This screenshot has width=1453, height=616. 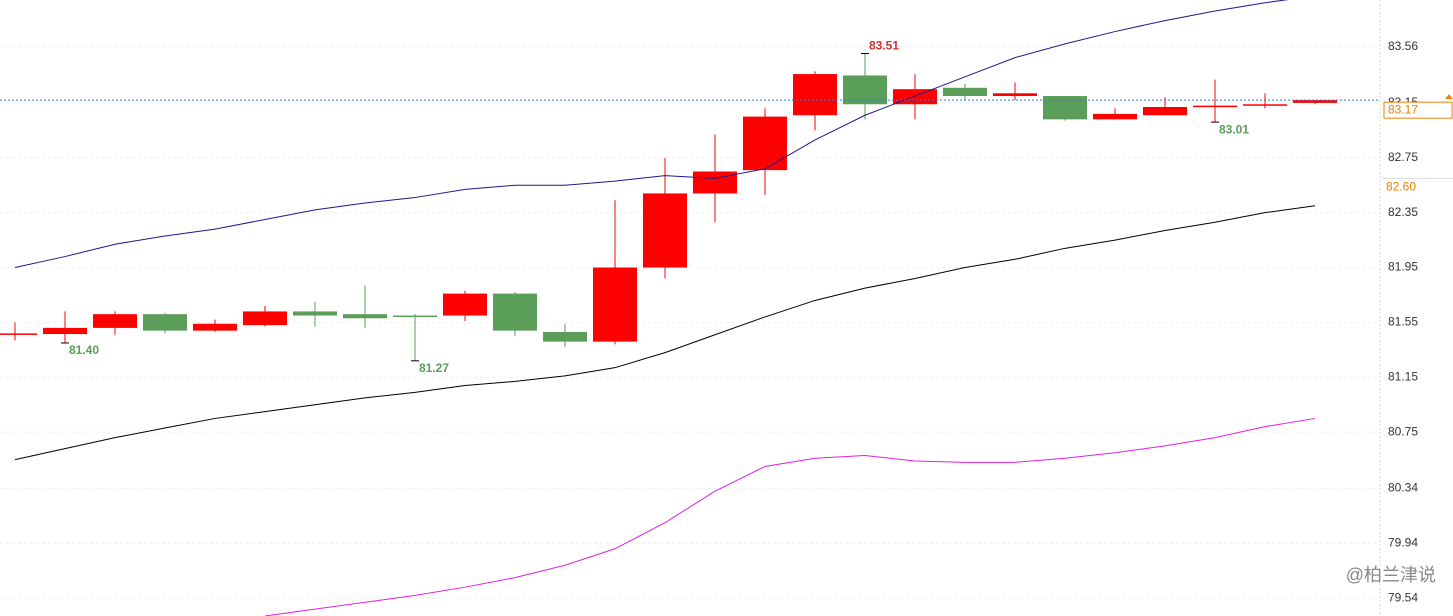 What do you see at coordinates (1449, 97) in the screenshot?
I see `last-price-arrow` at bounding box center [1449, 97].